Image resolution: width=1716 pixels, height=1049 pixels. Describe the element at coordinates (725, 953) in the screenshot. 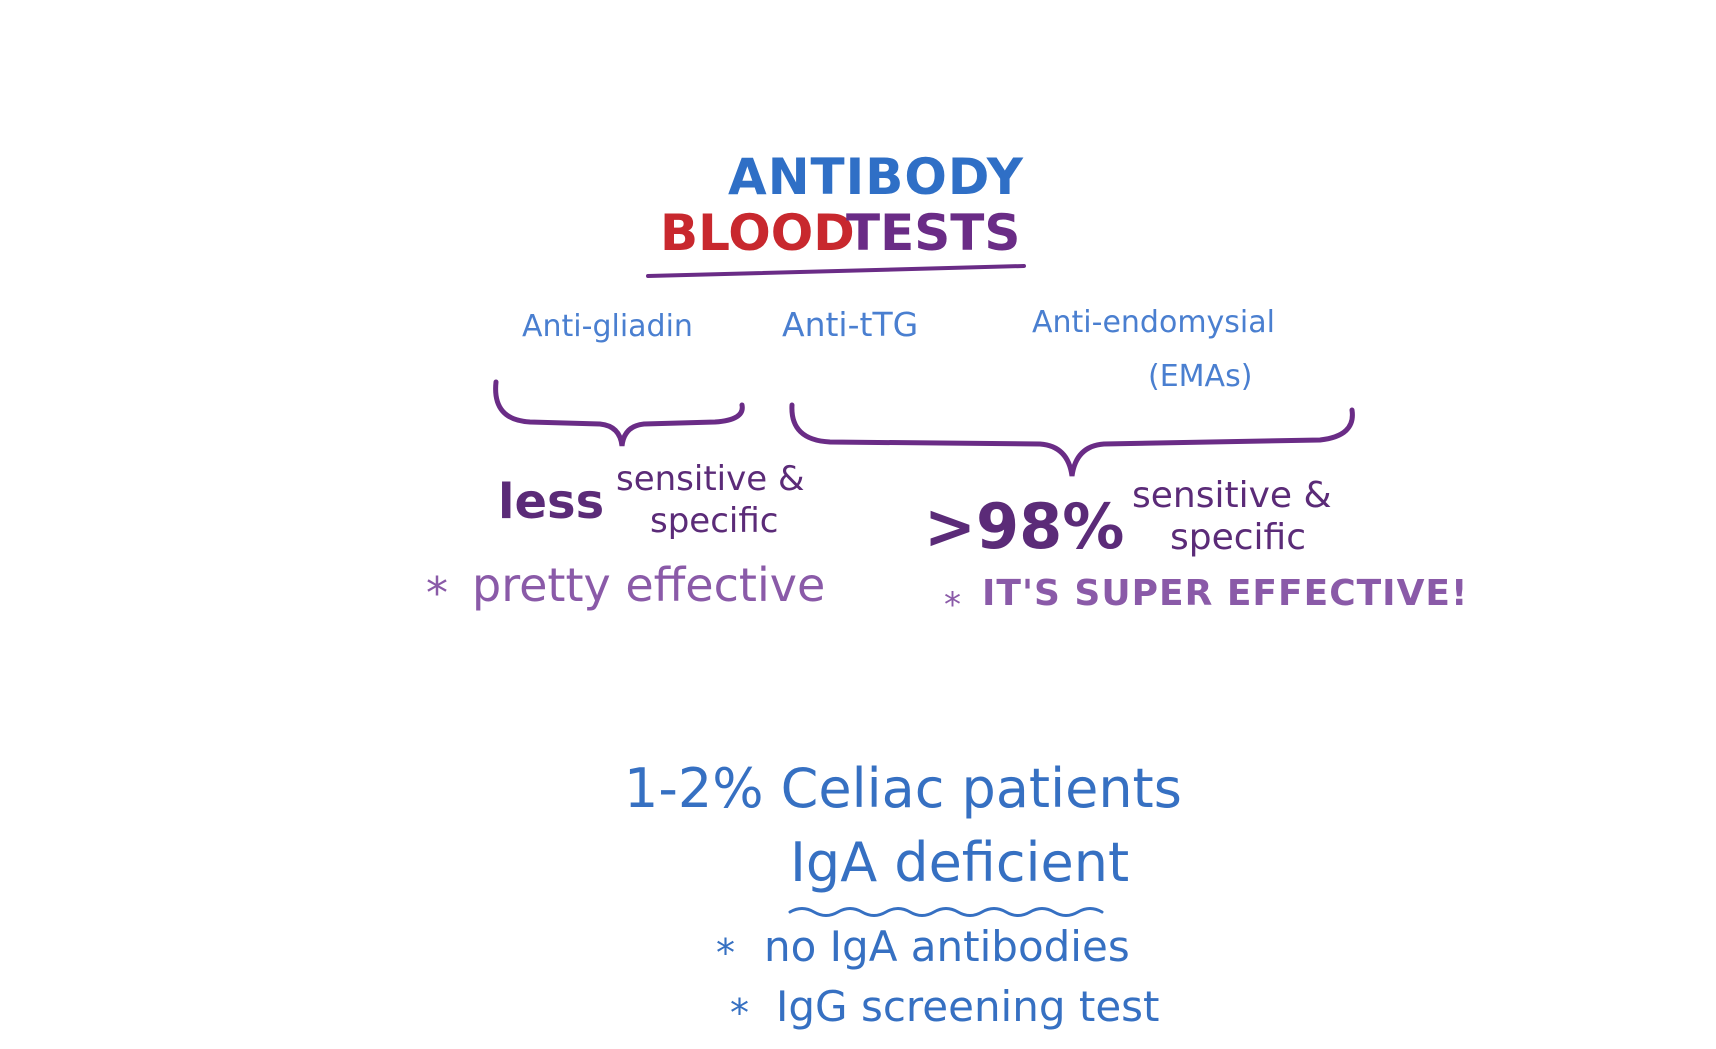

I see `bullet1-star: *` at that location.